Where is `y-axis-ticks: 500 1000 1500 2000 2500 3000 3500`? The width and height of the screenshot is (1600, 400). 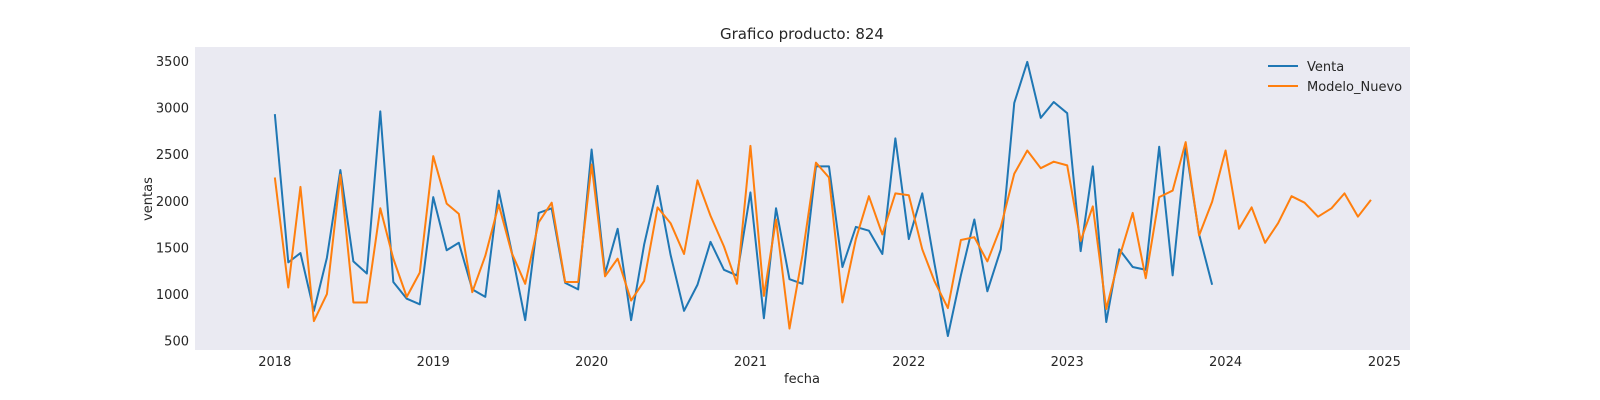
y-axis-ticks: 500 1000 1500 2000 2500 3000 3500 is located at coordinates (172, 202).